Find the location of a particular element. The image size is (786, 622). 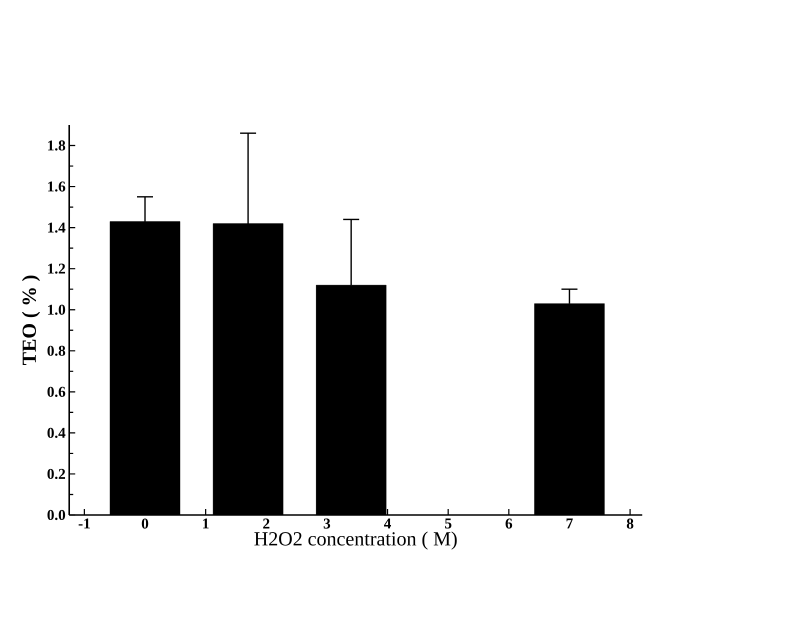

x-tick-label: 8 is located at coordinates (630, 523).